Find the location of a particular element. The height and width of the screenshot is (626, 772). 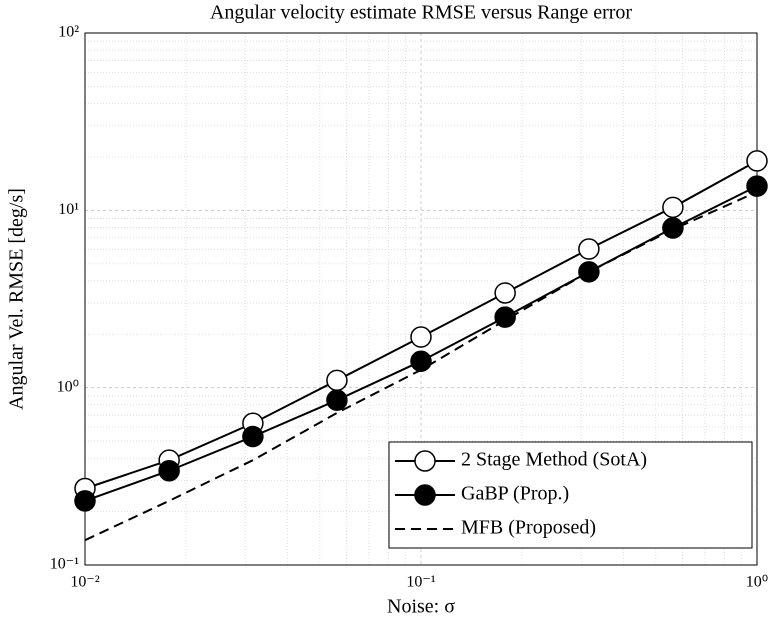

legend-label: GaBP (Prop.) is located at coordinates (515, 494).